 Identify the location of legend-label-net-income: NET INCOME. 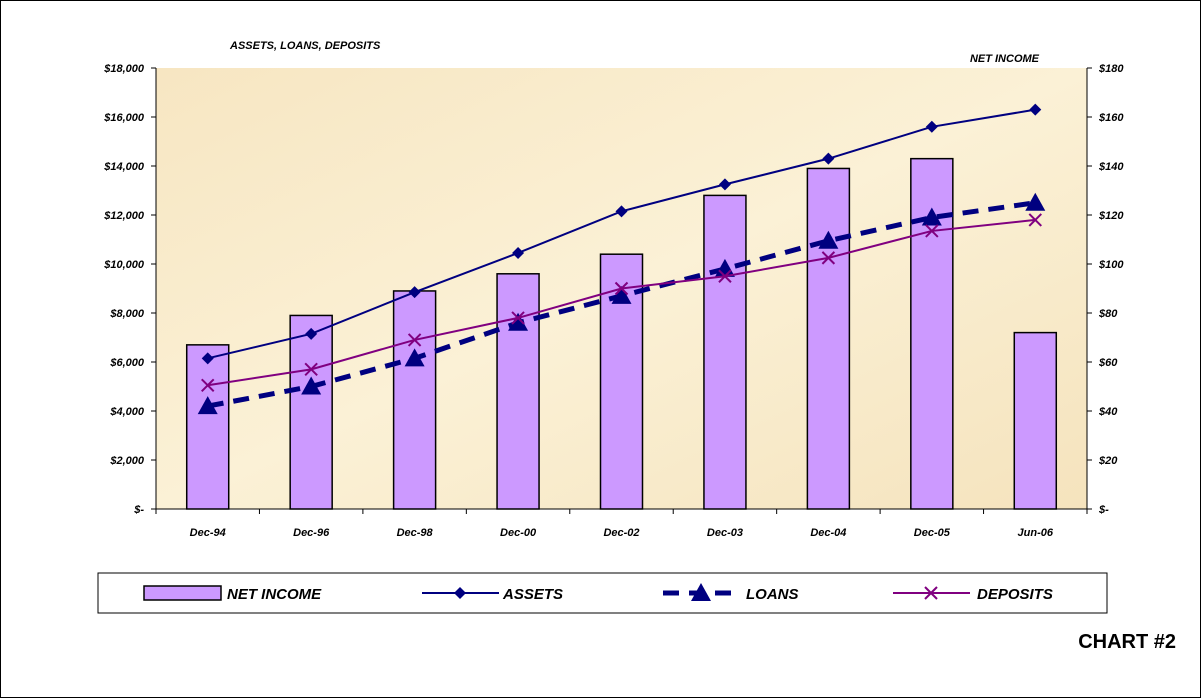
(274, 594).